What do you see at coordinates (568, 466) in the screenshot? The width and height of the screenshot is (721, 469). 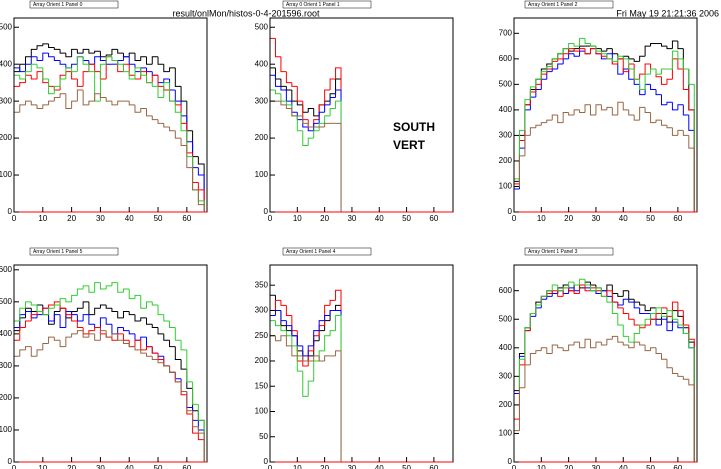 I see `x-tick-label: 20` at bounding box center [568, 466].